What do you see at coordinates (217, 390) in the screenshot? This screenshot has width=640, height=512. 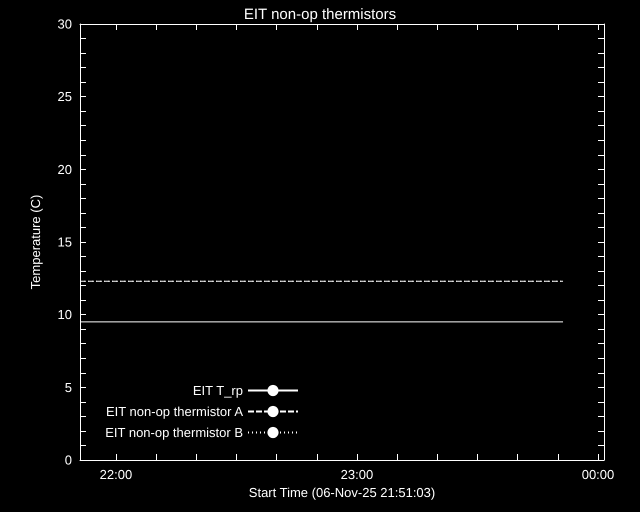 I see `legend-label: EIT T_rp` at bounding box center [217, 390].